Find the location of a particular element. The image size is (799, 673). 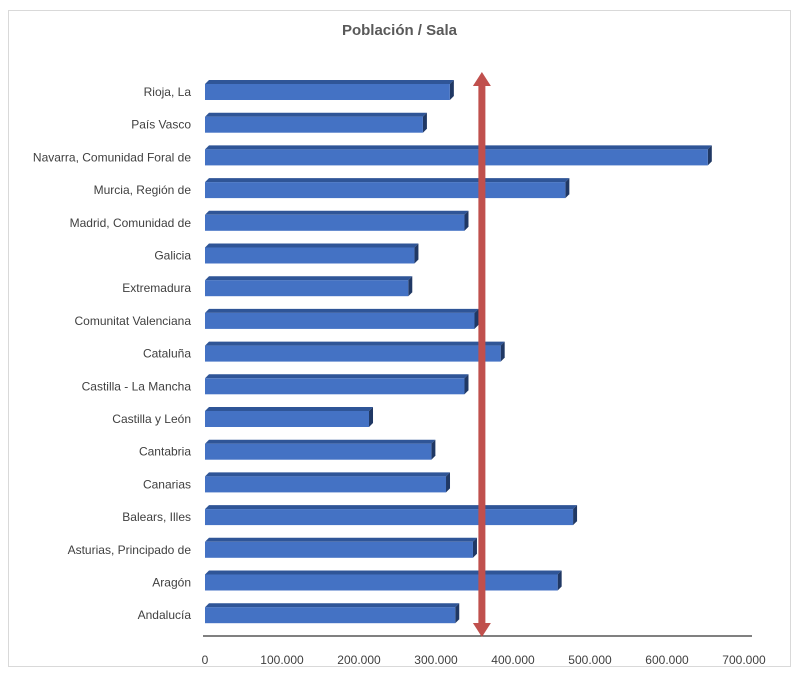

category-label: Madrid, Comunidad de is located at coordinates (131, 223).